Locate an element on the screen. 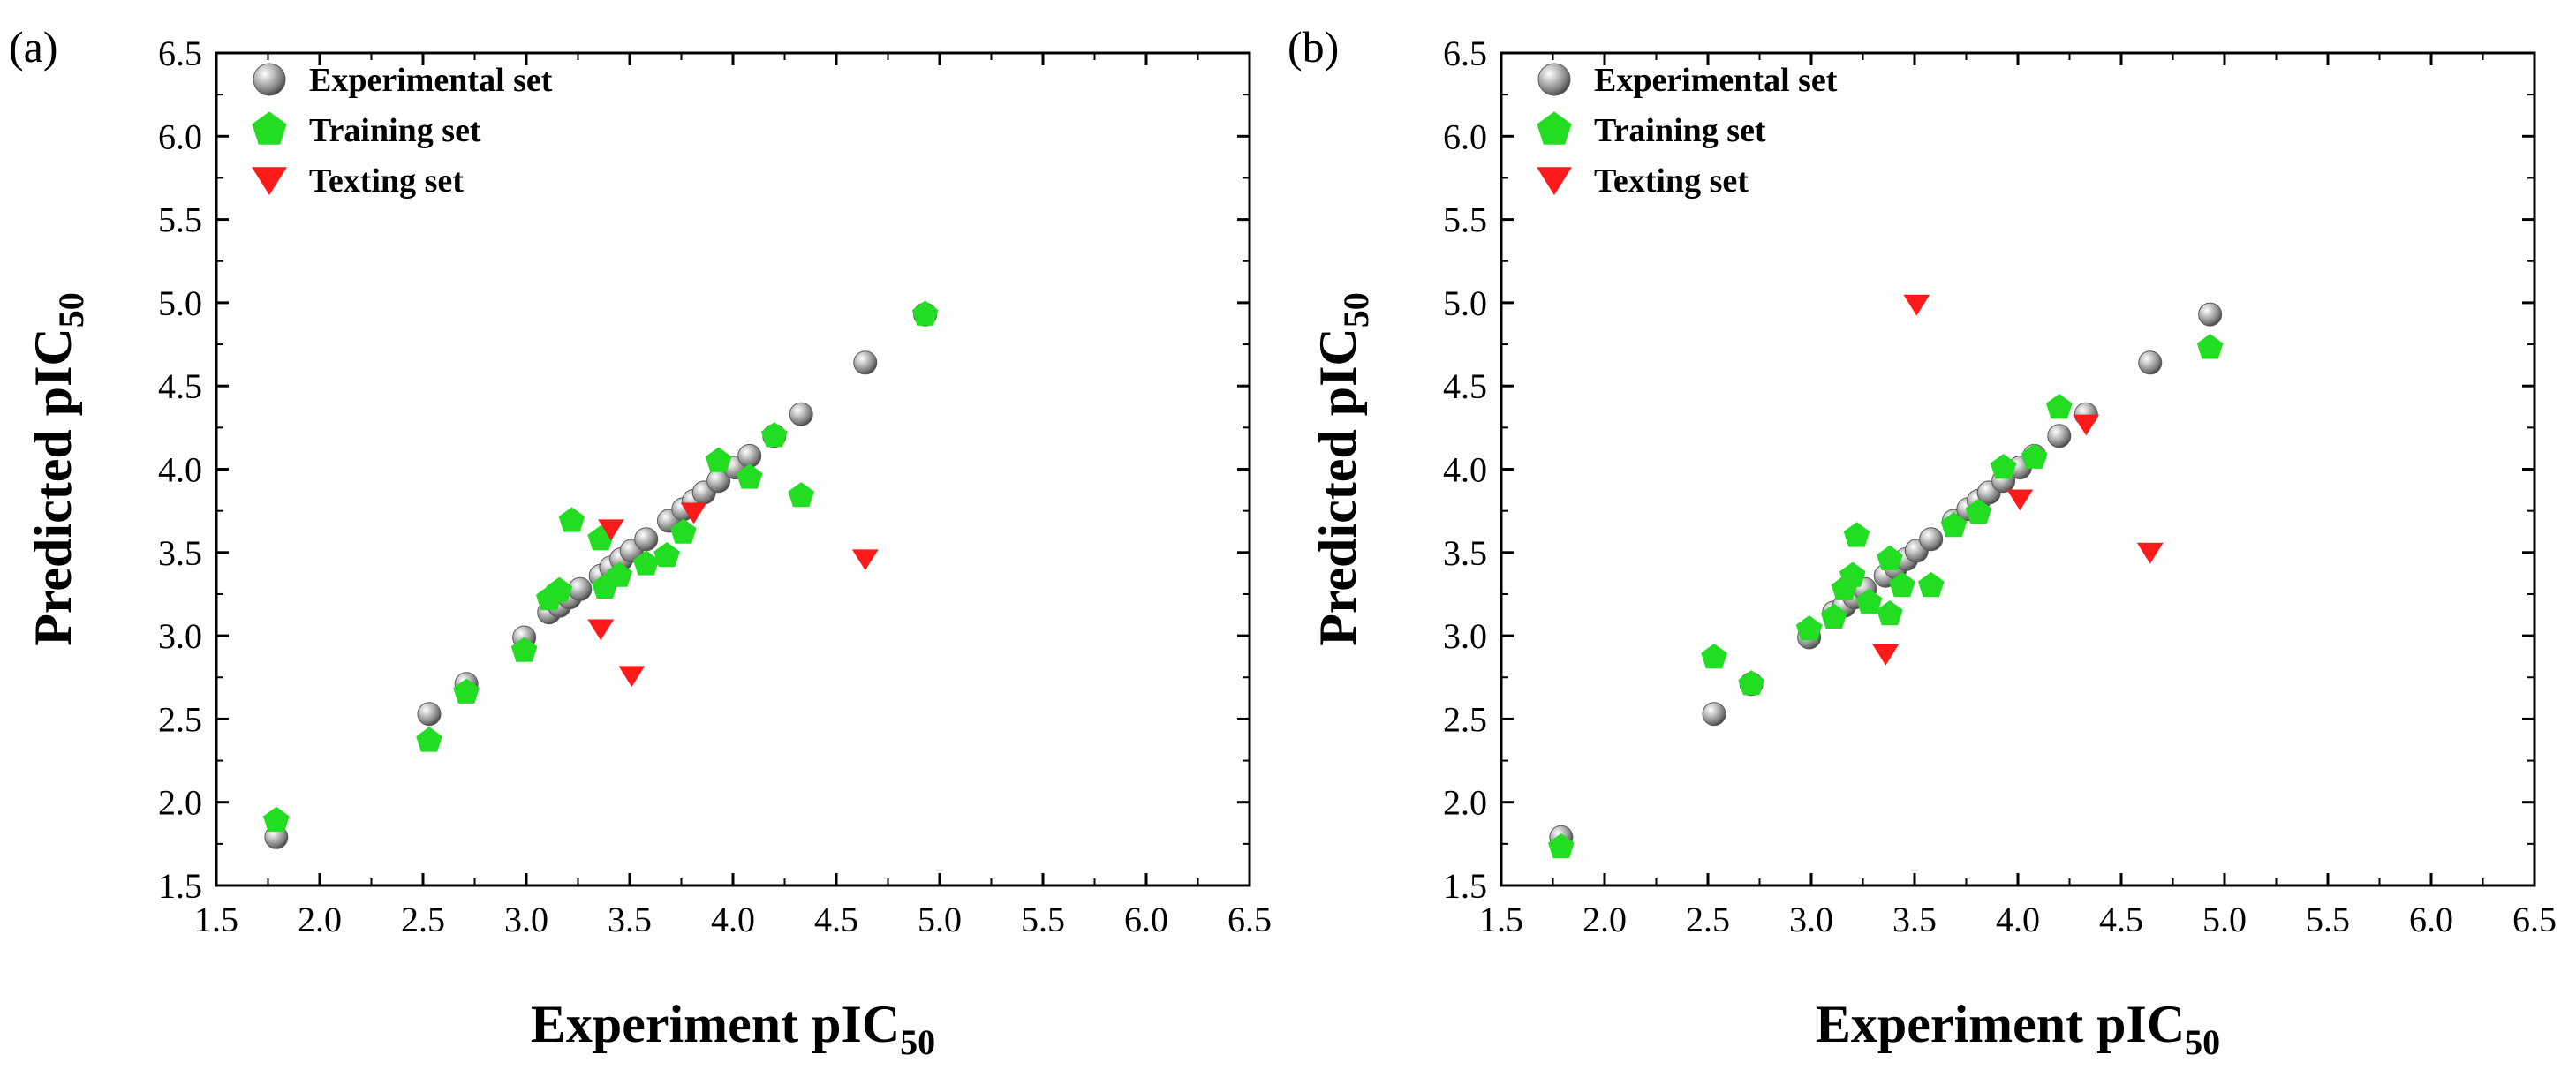 This screenshot has height=1085, width=2576. x-tick-label: 5.0 is located at coordinates (940, 920).